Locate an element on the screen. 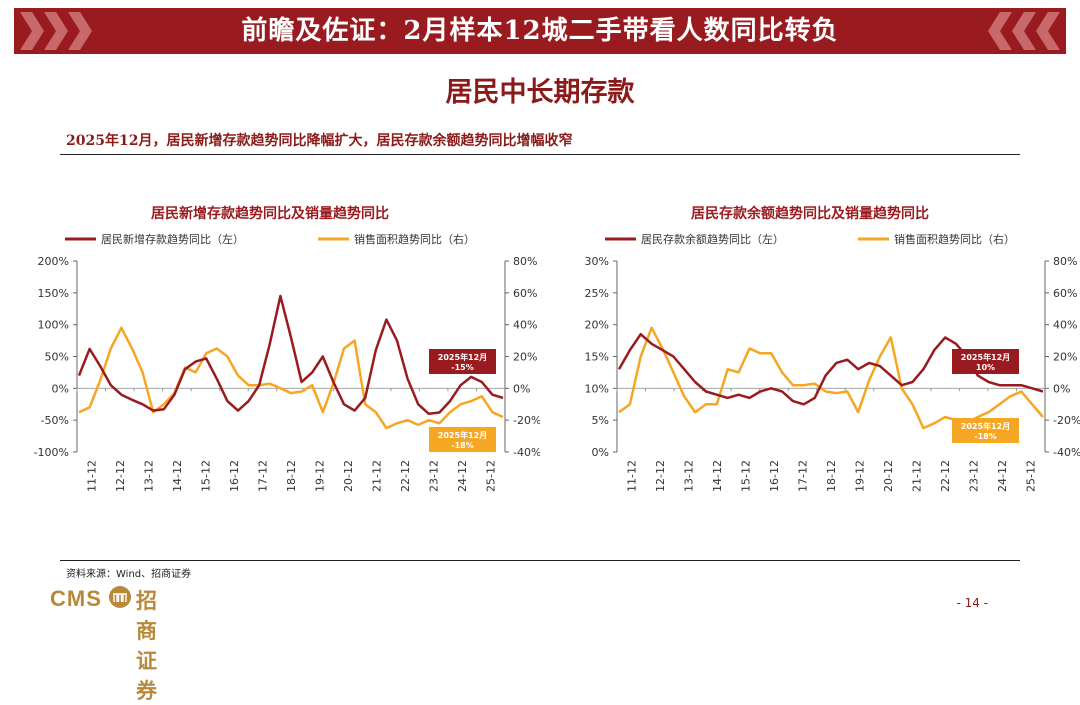 The image size is (1080, 705). summary-text: 2025年12月，居民新增存款趋势同比降幅扩大，居民存款余额趋势同比增幅收窄 is located at coordinates (319, 141).